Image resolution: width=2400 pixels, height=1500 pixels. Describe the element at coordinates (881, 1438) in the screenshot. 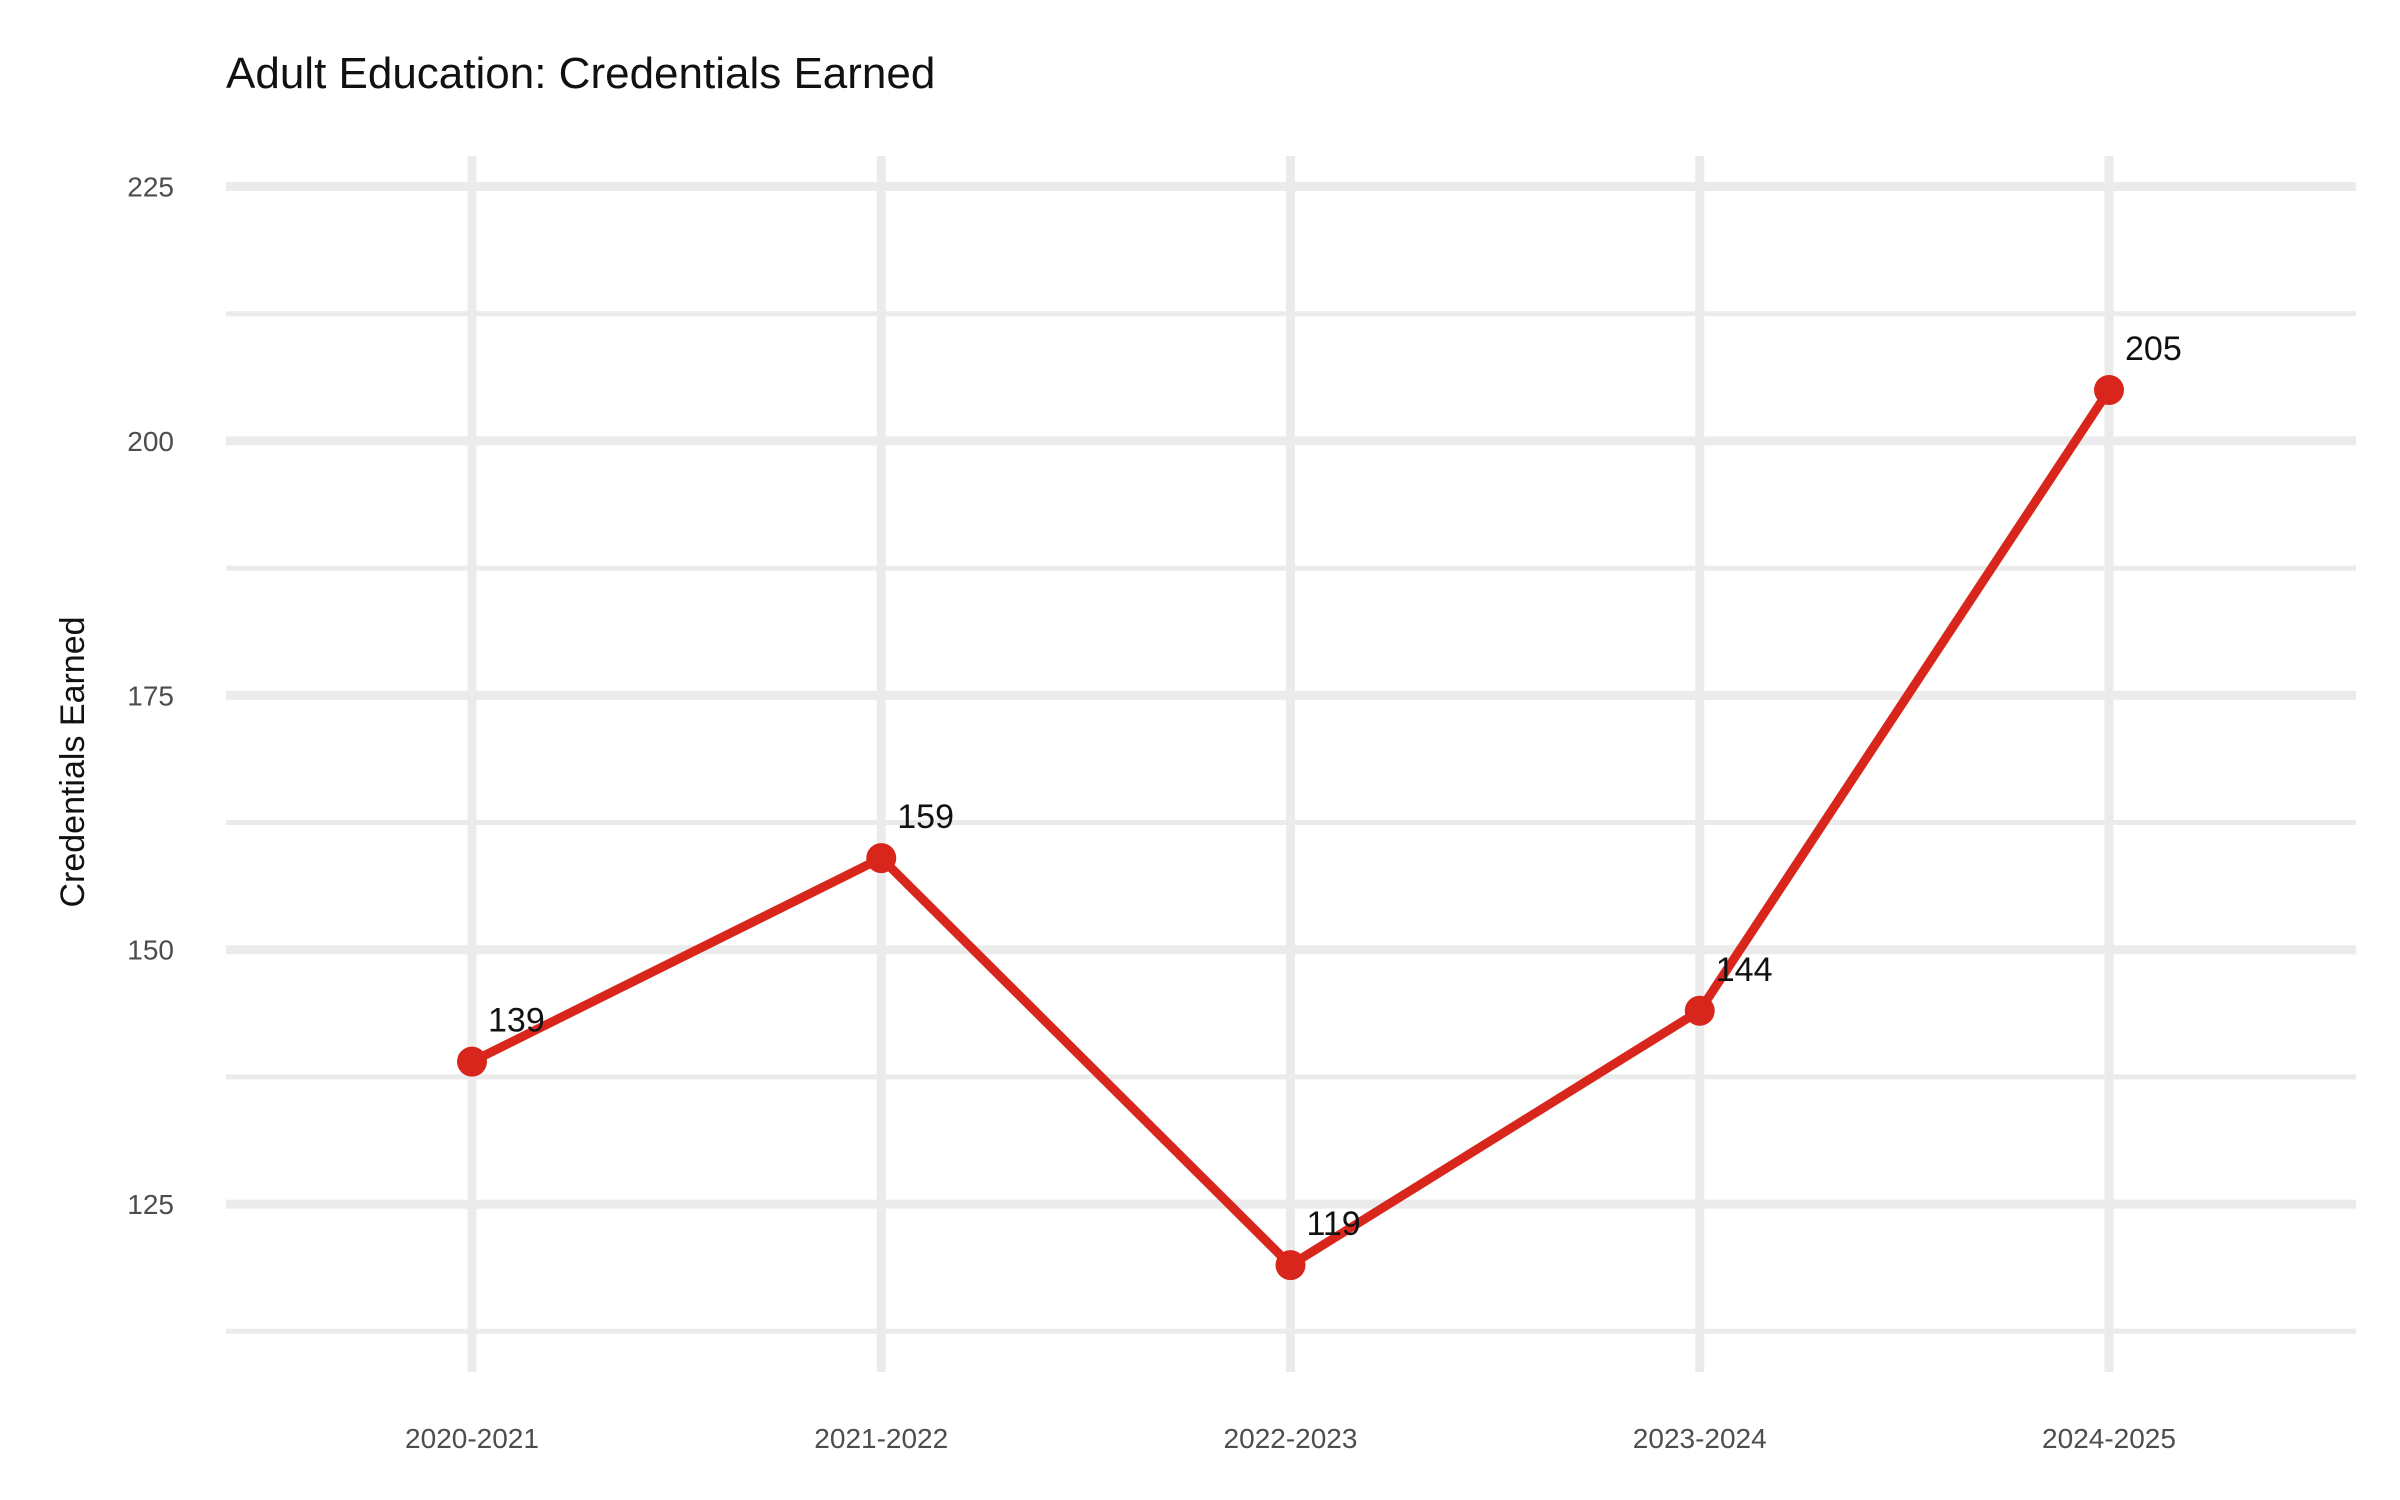

I see `x-tick-label: 2021-2022` at that location.